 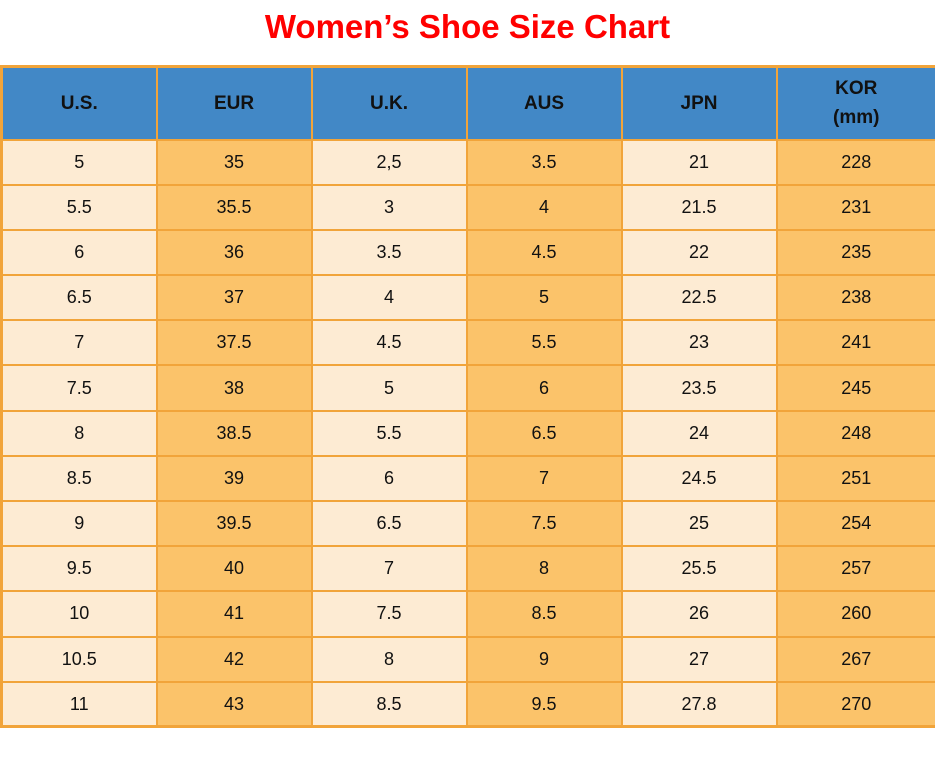 What do you see at coordinates (699, 704) in the screenshot?
I see `table-cell: 27.8` at bounding box center [699, 704].